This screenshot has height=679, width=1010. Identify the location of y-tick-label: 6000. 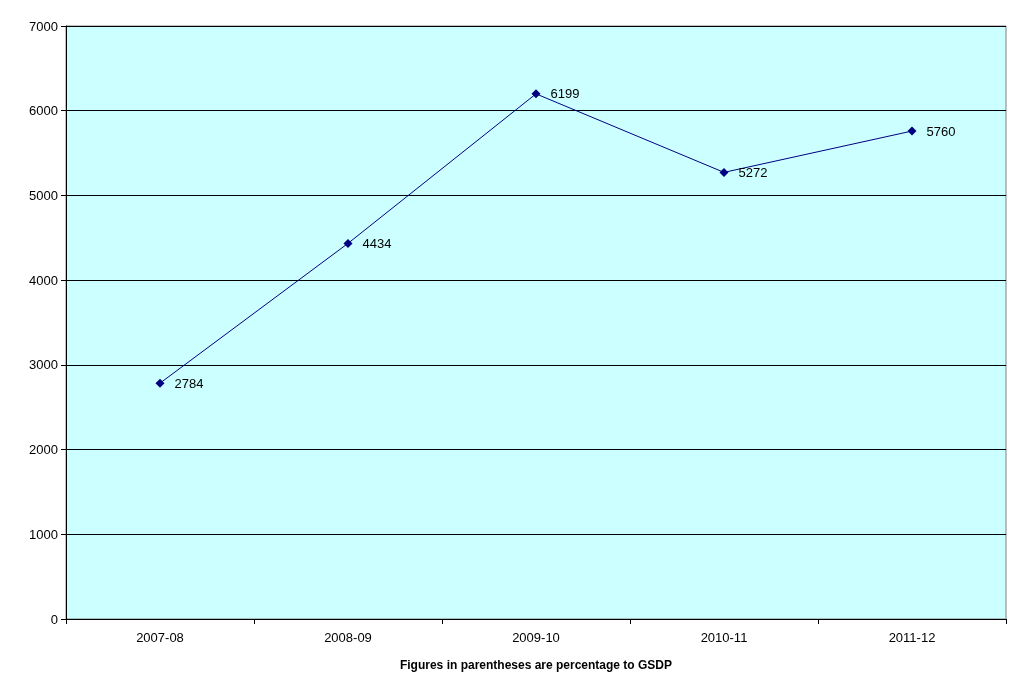
(43, 111).